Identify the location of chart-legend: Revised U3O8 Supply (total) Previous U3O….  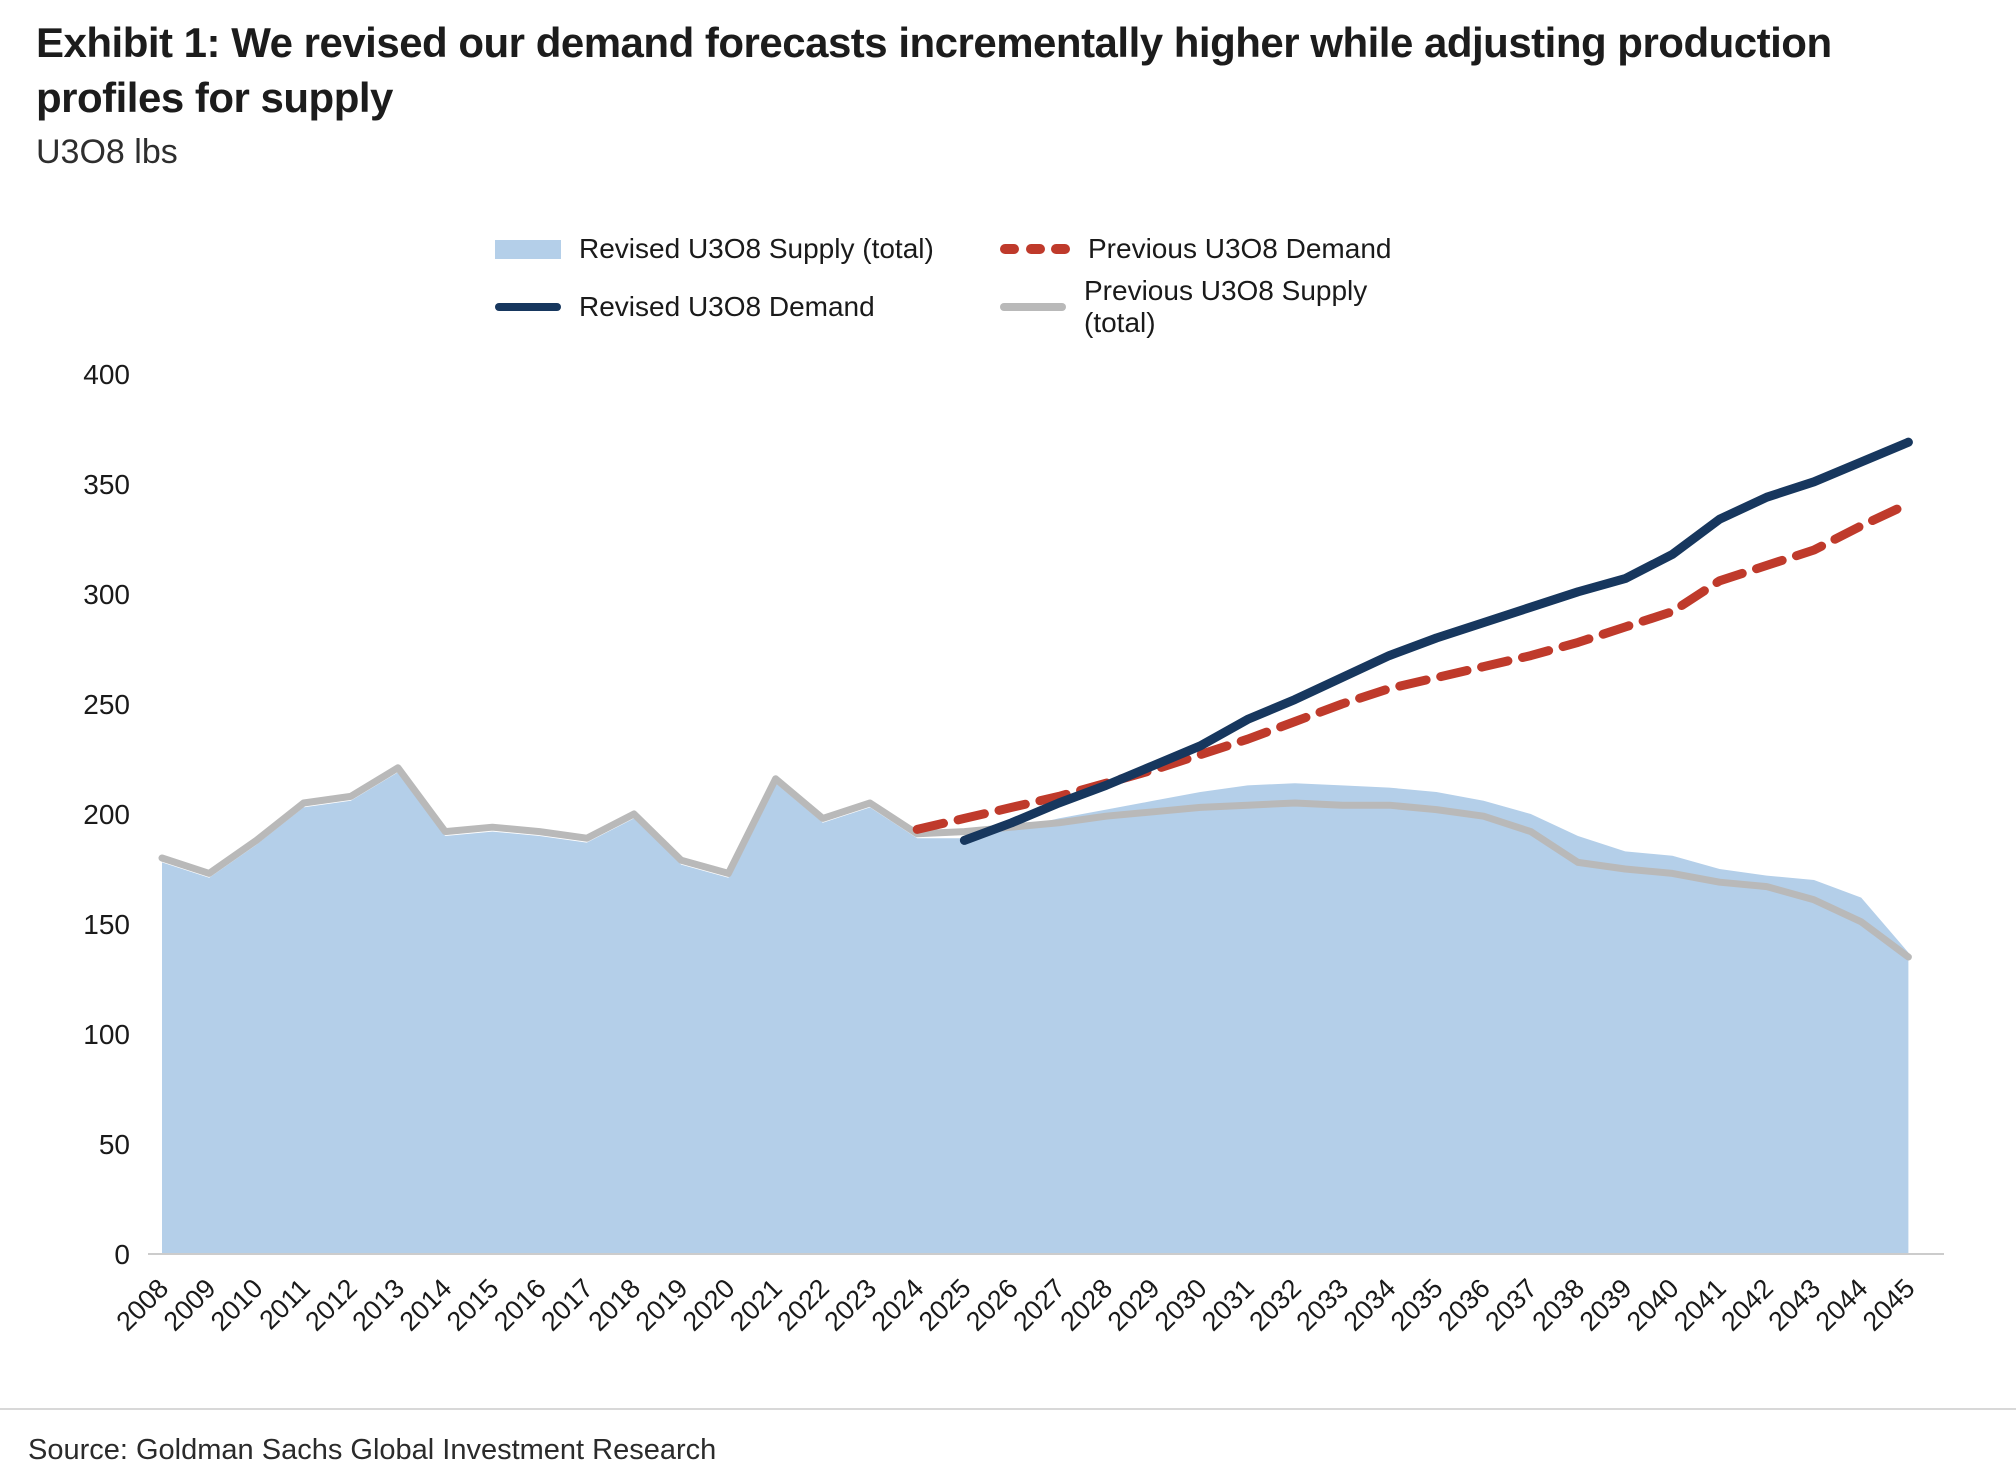
(1255, 282).